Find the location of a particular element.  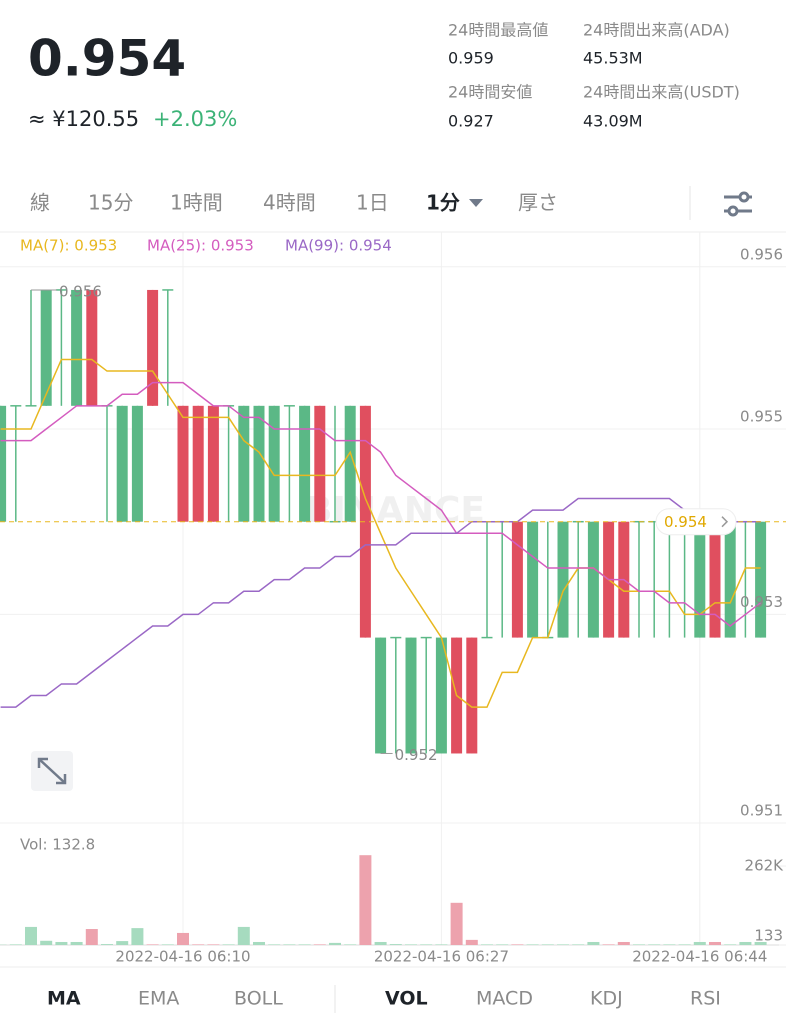

stat-value: 0.959 is located at coordinates (471, 58).